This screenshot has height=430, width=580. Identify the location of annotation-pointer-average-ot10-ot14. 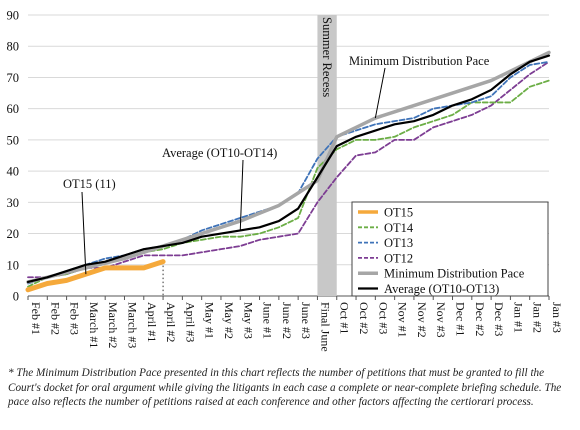
(241, 195).